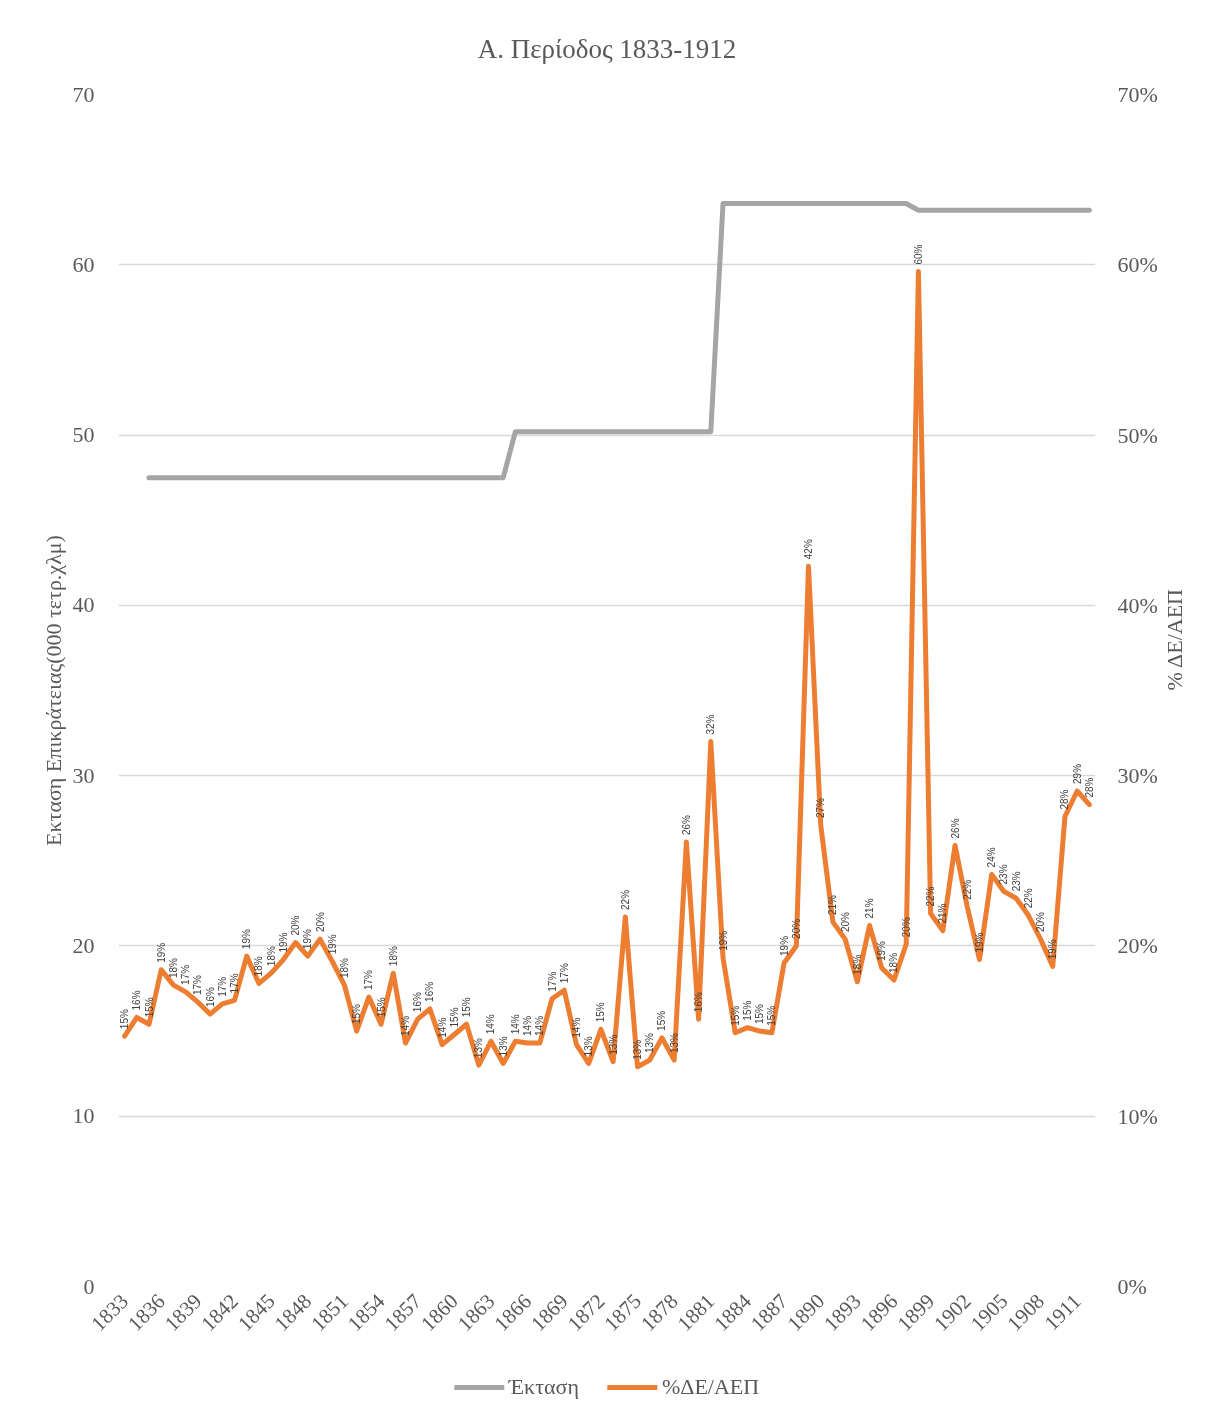 The width and height of the screenshot is (1226, 1415). Describe the element at coordinates (992, 857) in the screenshot. I see `data-label: 24%` at that location.